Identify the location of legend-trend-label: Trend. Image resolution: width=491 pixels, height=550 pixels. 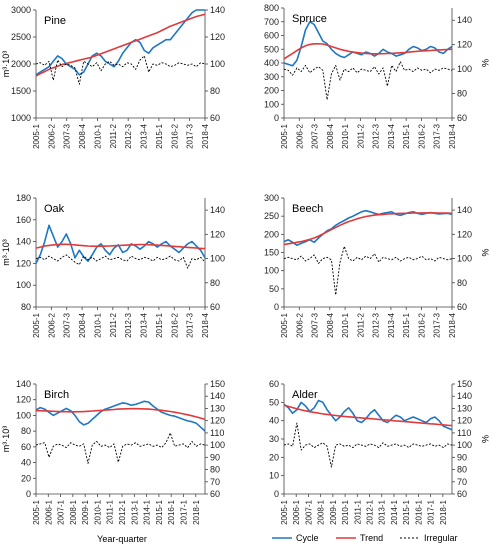
(371, 538).